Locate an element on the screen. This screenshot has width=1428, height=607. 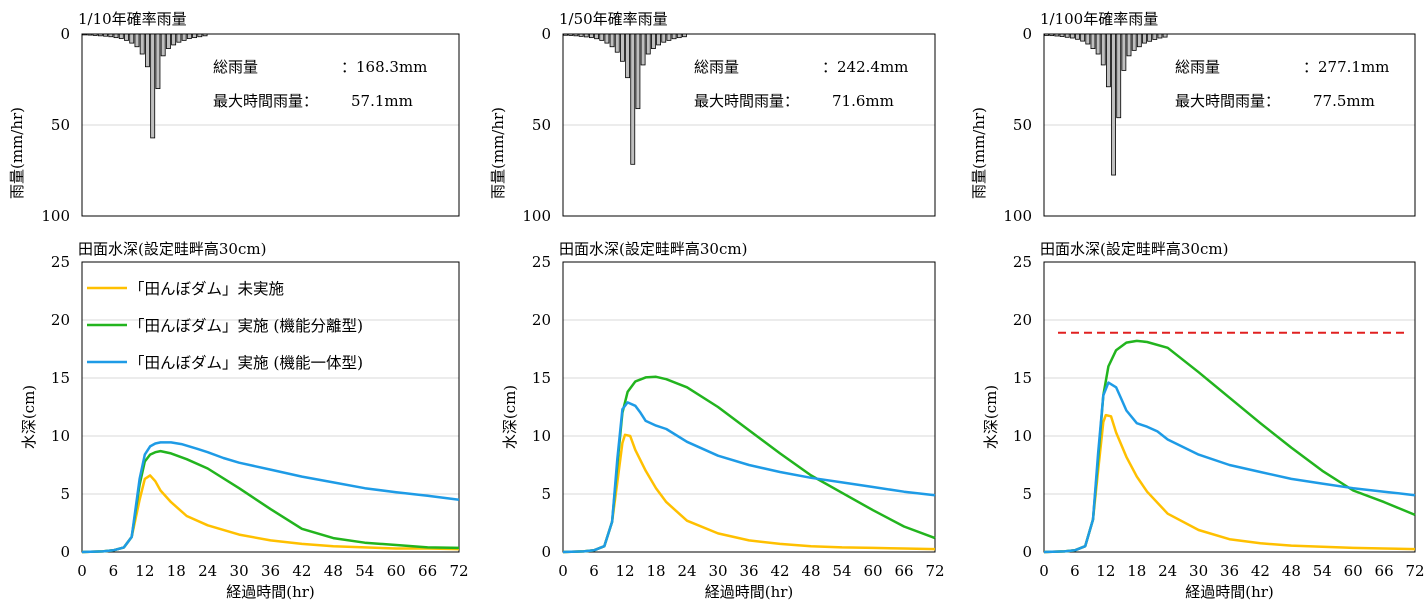
x-tick-label: 30 is located at coordinates (239, 571).